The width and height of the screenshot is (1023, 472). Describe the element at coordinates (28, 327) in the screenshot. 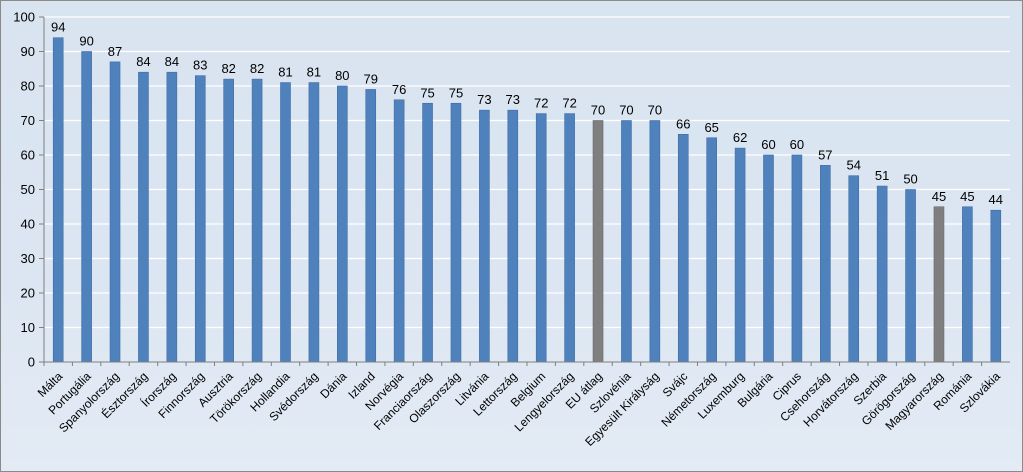

I see `y-tick-label: 10` at that location.